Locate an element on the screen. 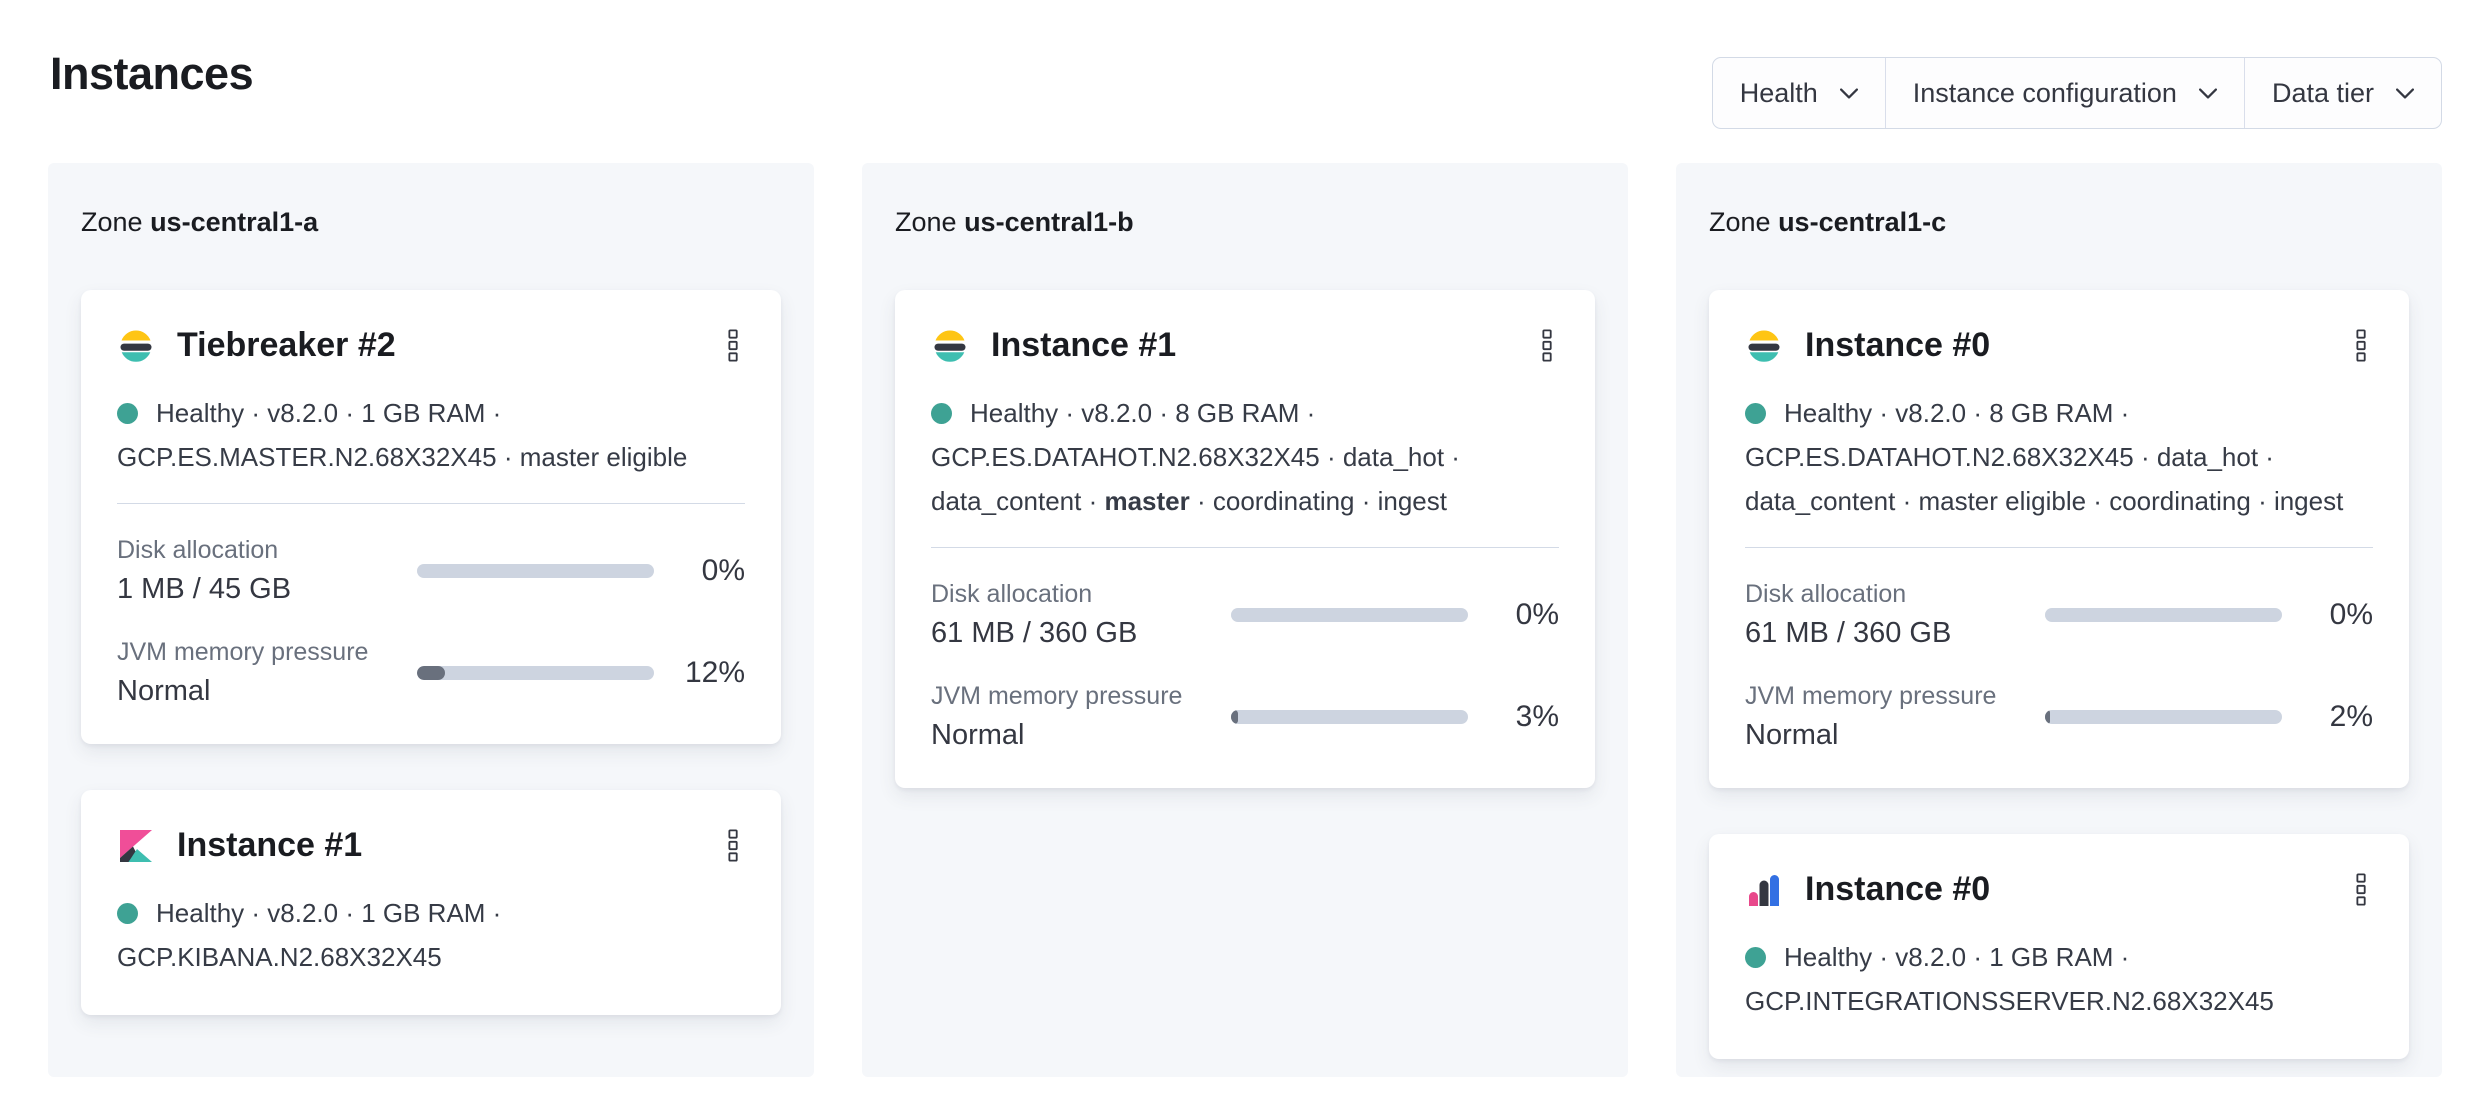 This screenshot has width=2490, height=1102. roles-post: · coordinating · ingest is located at coordinates (1318, 501).